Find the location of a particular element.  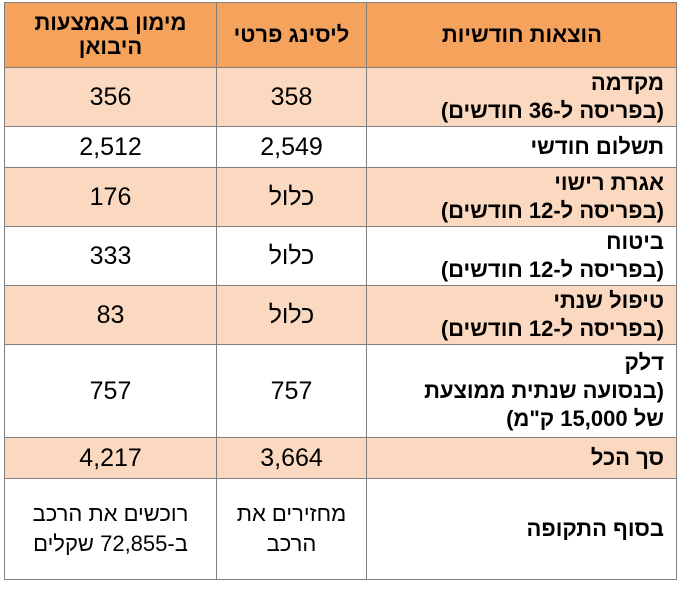

header-monthly-expenses: הוצאות חודשיות is located at coordinates (521, 35).